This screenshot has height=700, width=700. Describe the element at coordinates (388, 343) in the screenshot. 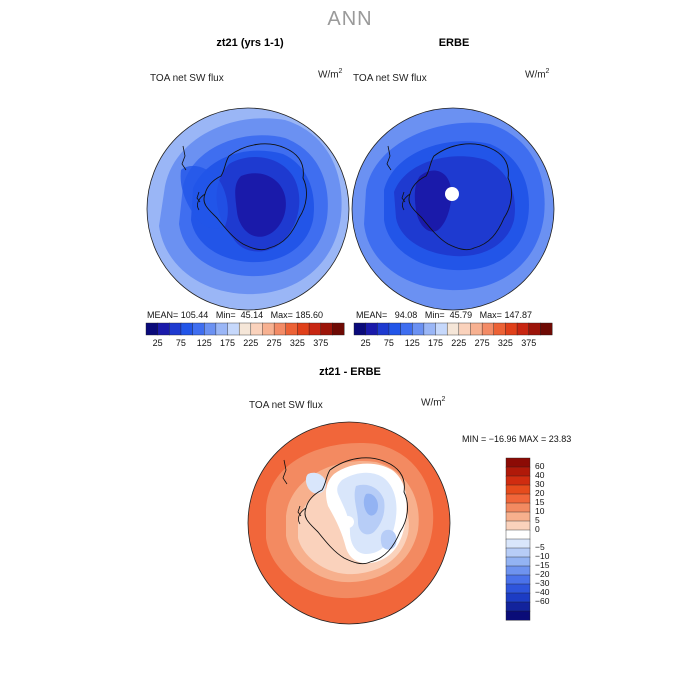

I see `right-colorbar-tick-label: 75` at that location.